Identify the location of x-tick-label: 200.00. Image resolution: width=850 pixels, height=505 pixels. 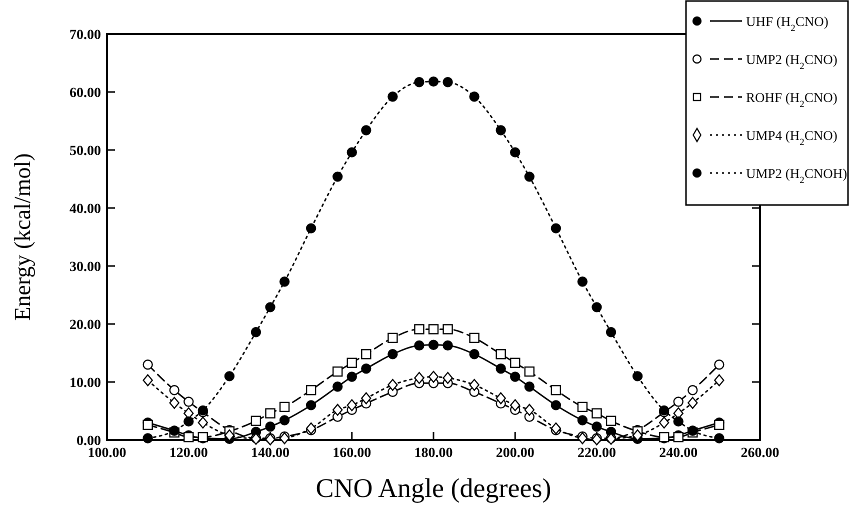
(515, 453).